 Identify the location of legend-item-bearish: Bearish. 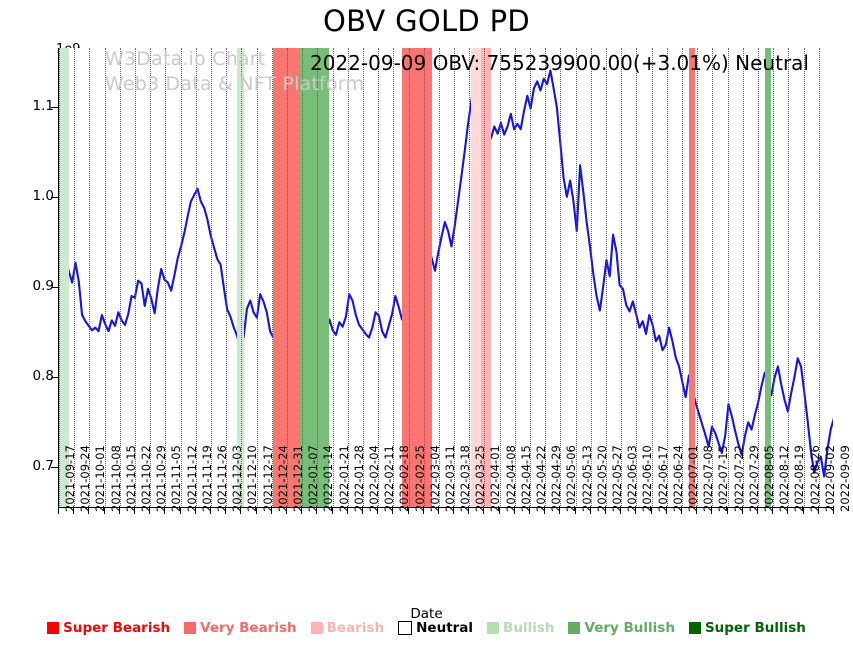
(347, 628).